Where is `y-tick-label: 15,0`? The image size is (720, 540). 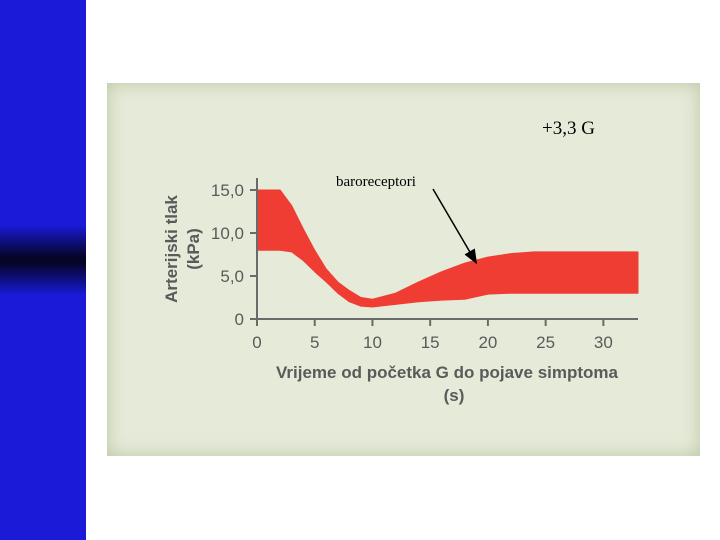
y-tick-label: 15,0 is located at coordinates (227, 190).